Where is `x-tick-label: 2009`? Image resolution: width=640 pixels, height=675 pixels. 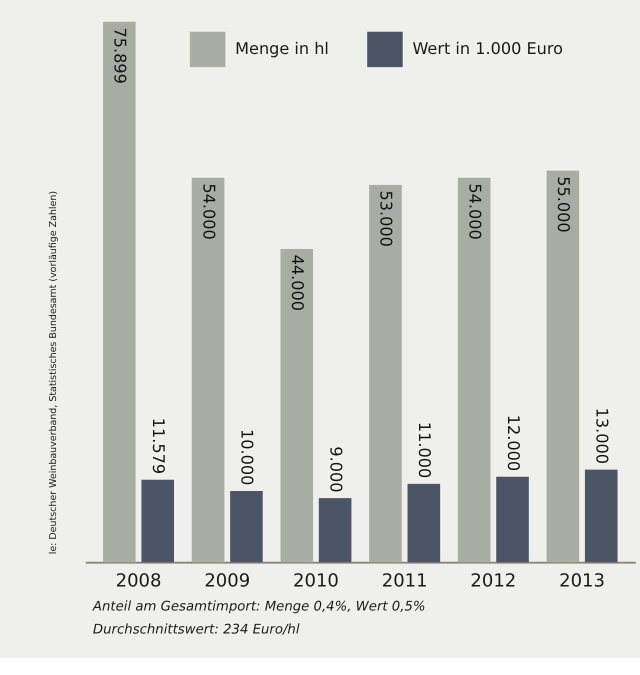
x-tick-label: 2009 is located at coordinates (227, 581).